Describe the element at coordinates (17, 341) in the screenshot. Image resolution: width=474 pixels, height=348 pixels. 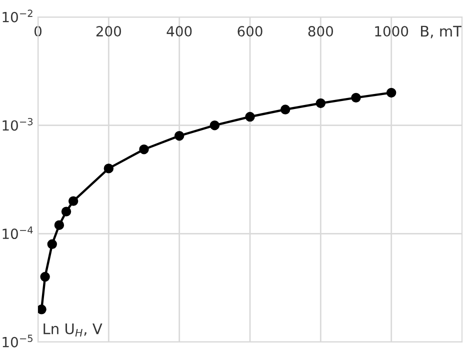
I see `y-tick-label: 10$^{−5}$` at that location.